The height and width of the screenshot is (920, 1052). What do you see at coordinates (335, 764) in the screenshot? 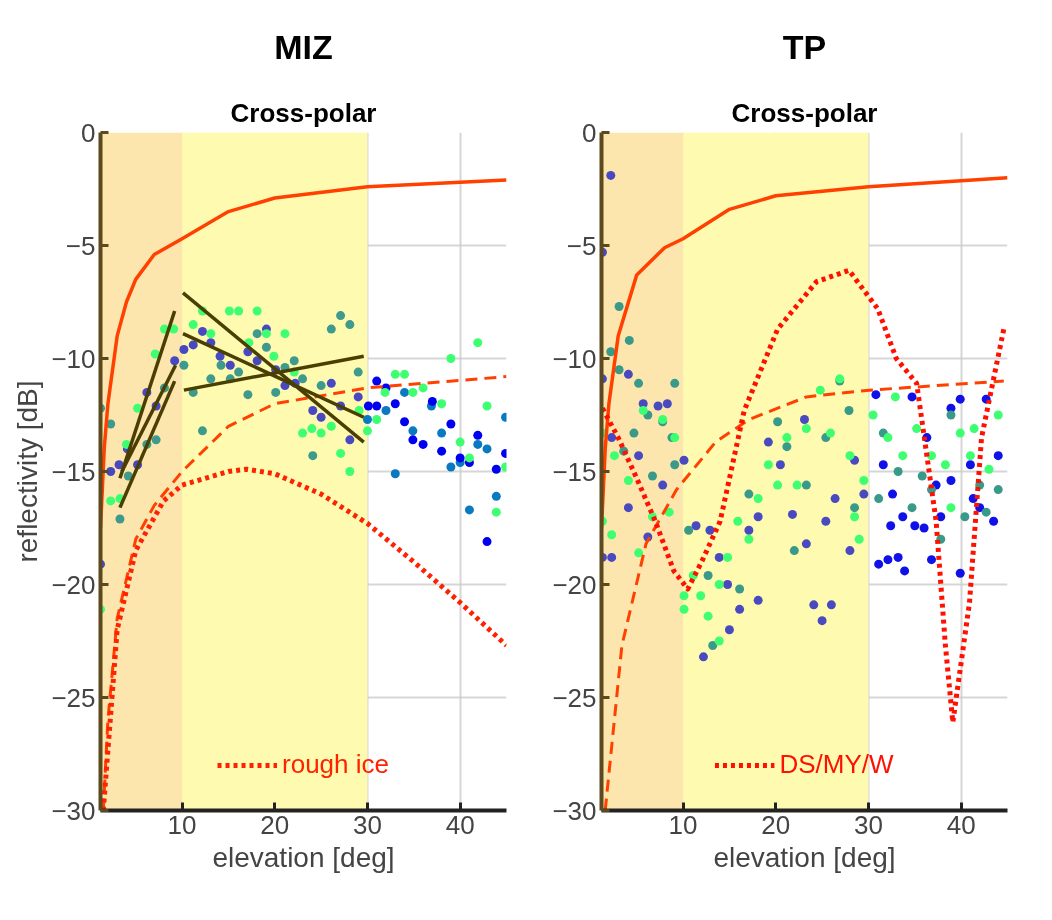
I see `legend-label: rough ice` at bounding box center [335, 764].